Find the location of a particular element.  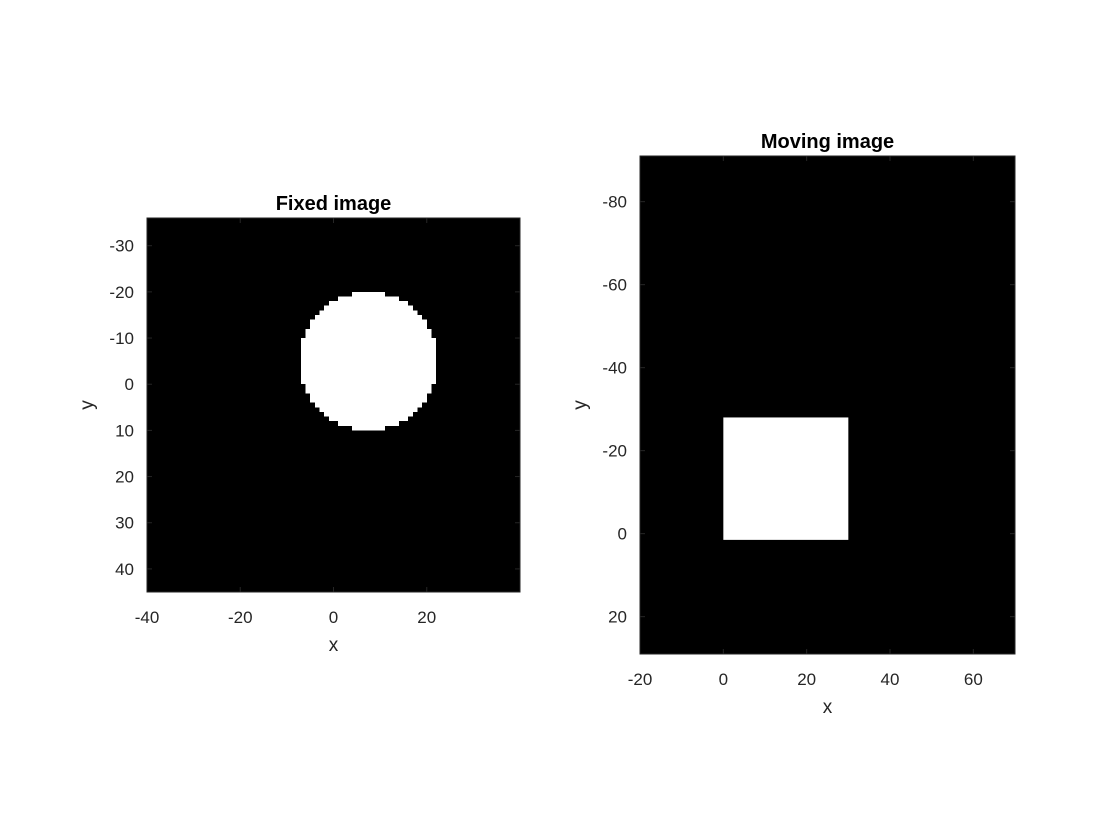

fixed-image-xtick-label: -40 is located at coordinates (147, 617).